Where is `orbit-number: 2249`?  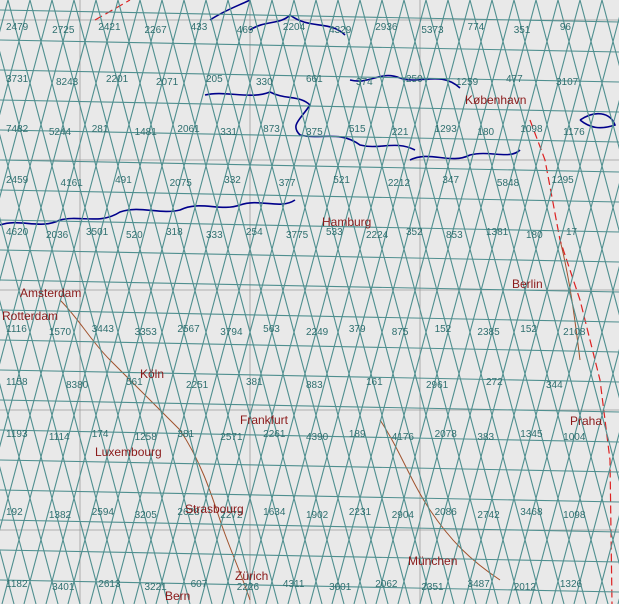 orbit-number: 2249 is located at coordinates (317, 332).